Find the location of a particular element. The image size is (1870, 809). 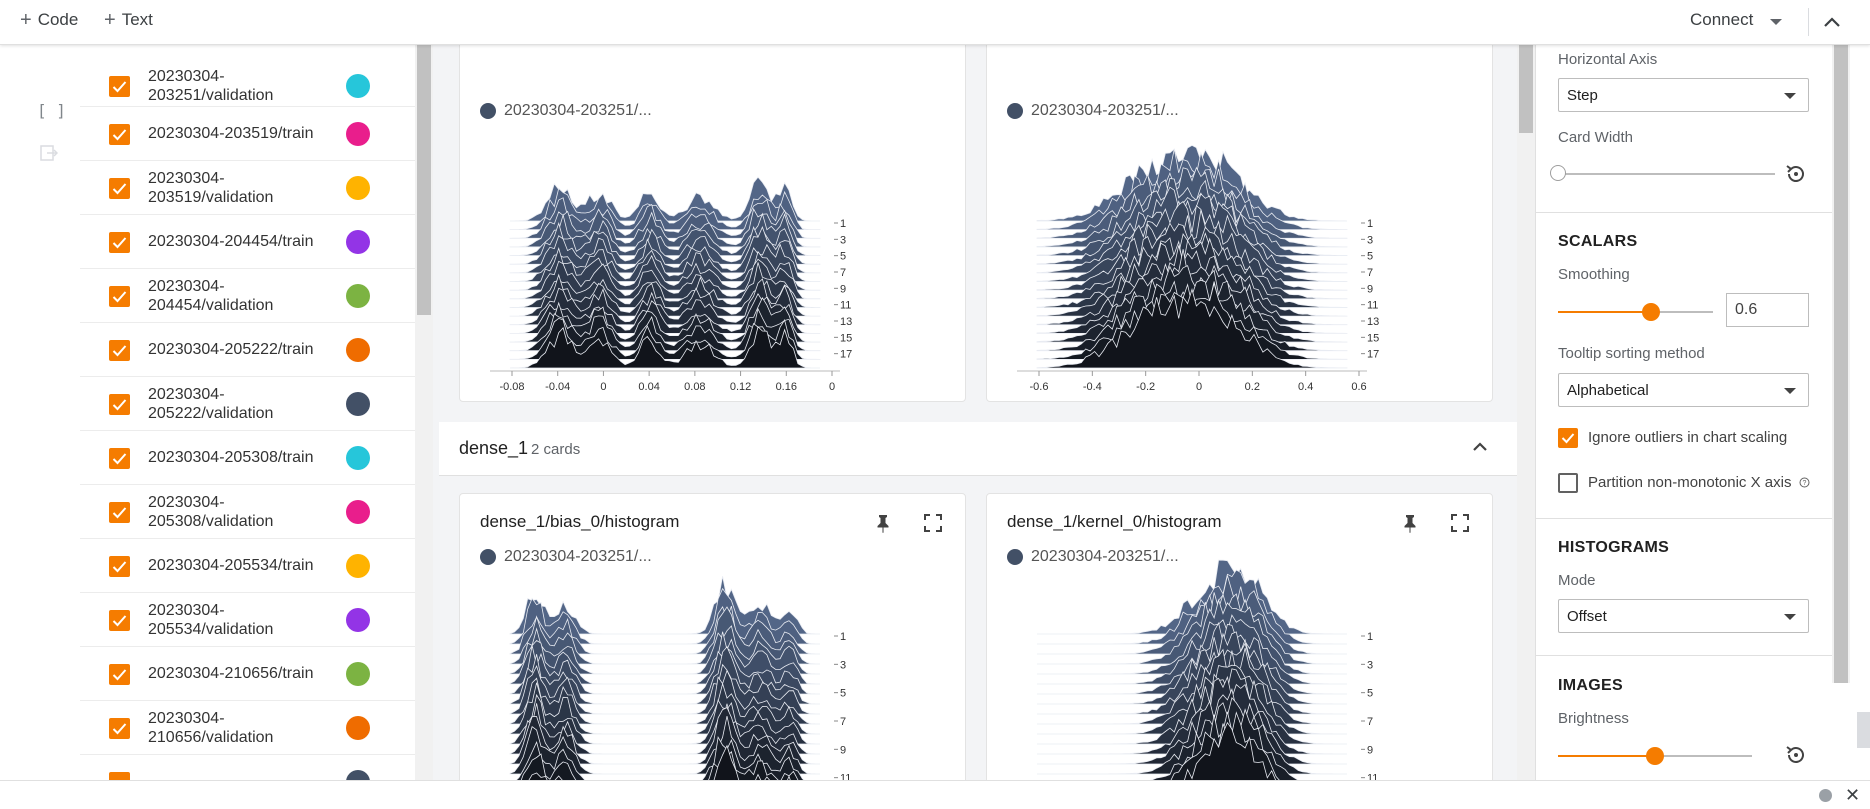

run-row: 20230304-203519/validation is located at coordinates (247, 188).